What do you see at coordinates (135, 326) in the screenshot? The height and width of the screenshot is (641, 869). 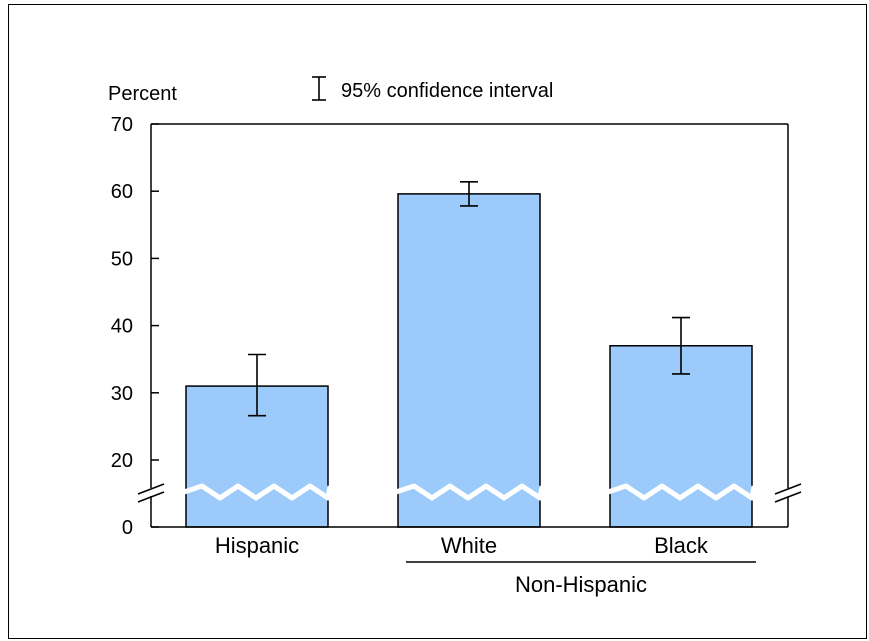 I see `y-axis-ticks: 0 20 30 40 50 60 70` at bounding box center [135, 326].